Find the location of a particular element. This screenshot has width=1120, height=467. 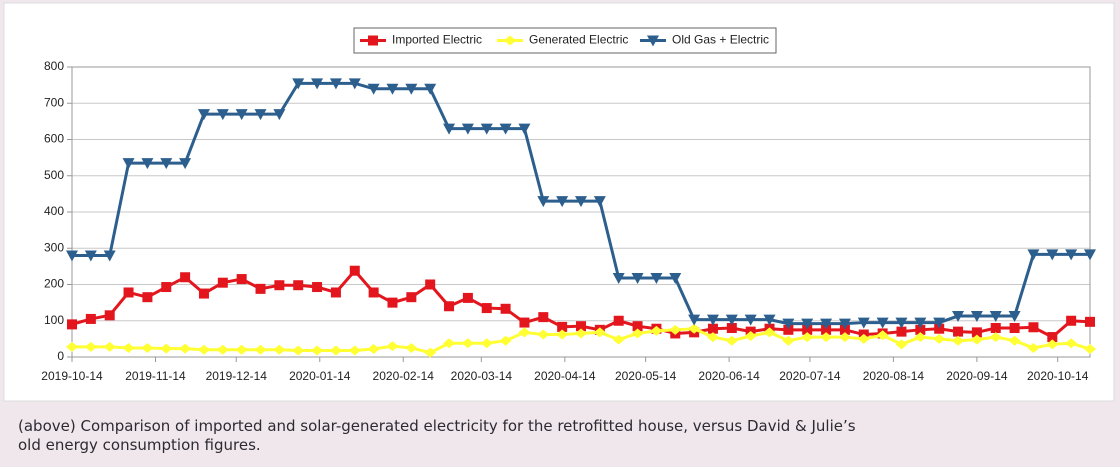

x-tick-label: 2020-10-14 is located at coordinates (1058, 376).